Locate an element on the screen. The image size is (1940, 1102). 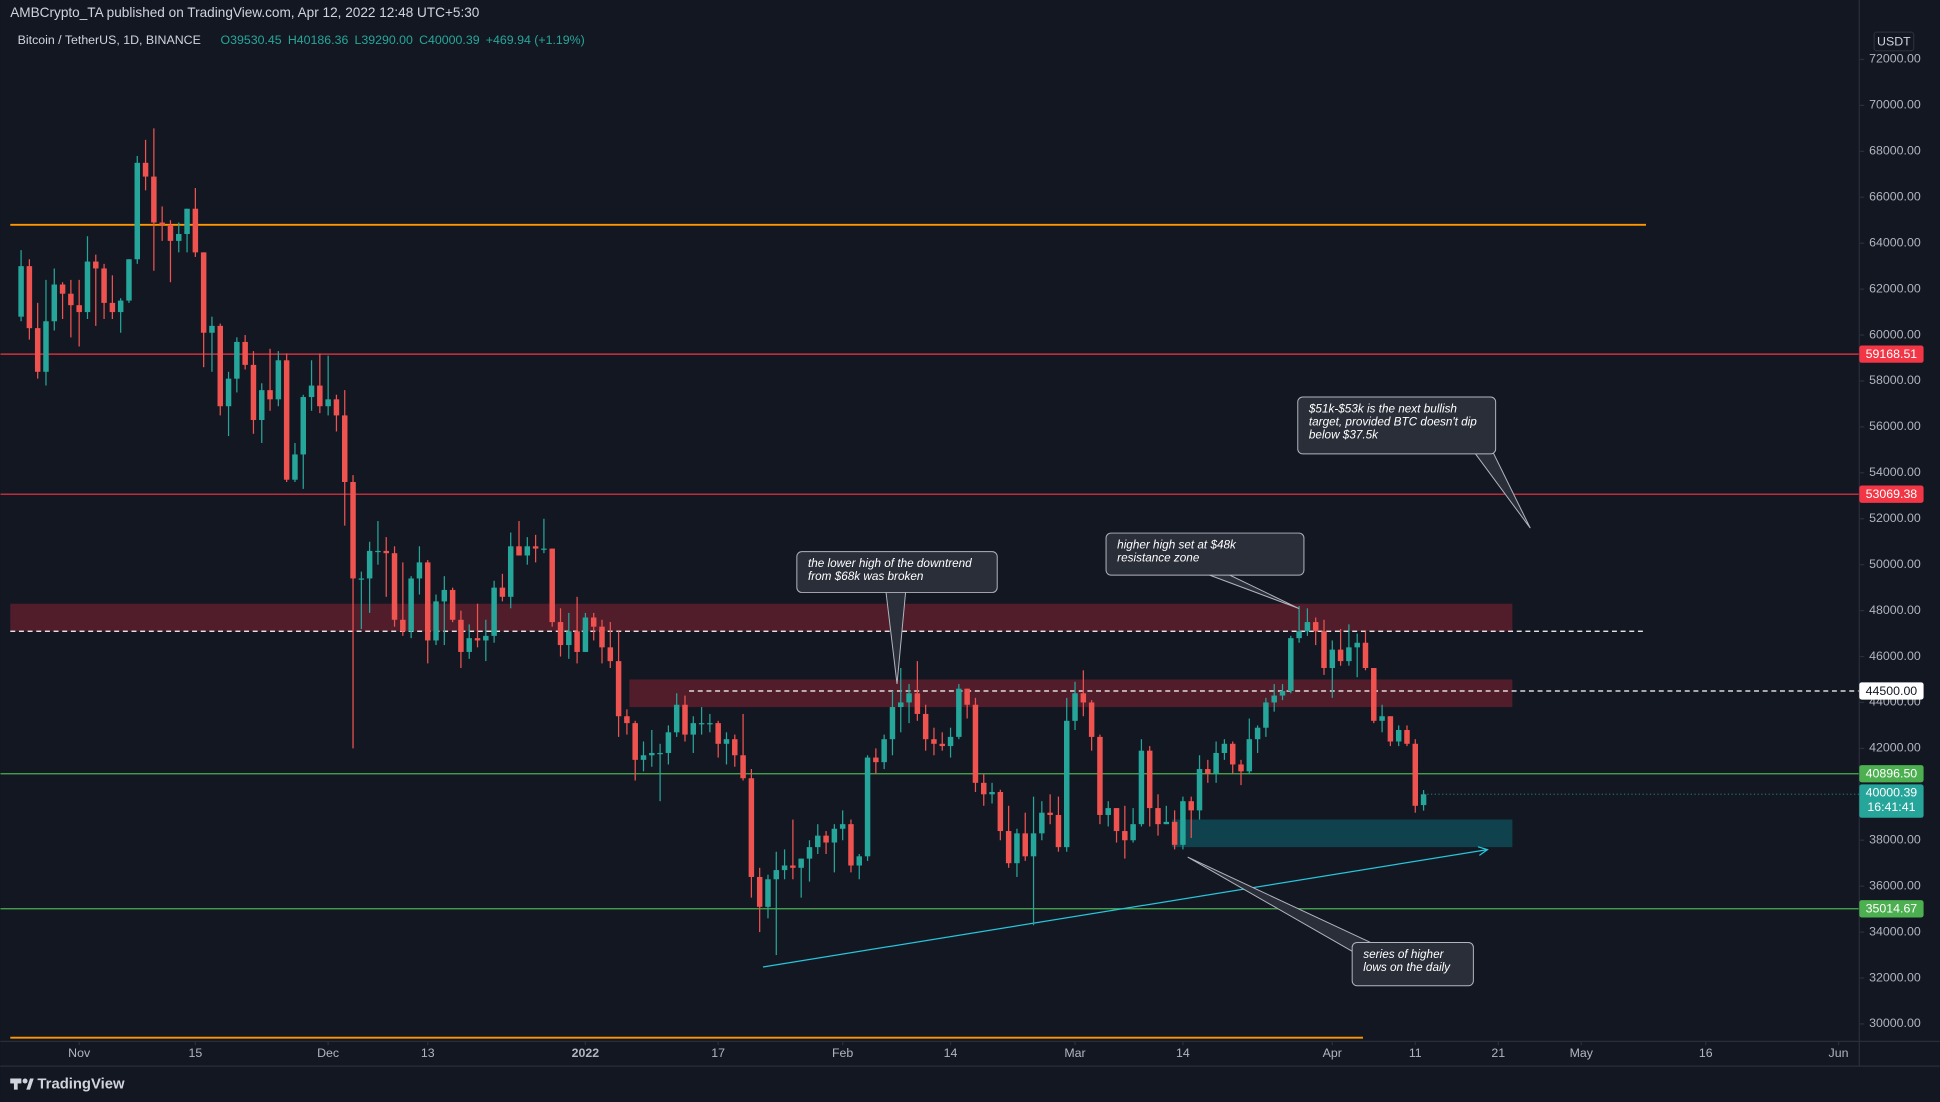
price-tag is located at coordinates (1891, 909).